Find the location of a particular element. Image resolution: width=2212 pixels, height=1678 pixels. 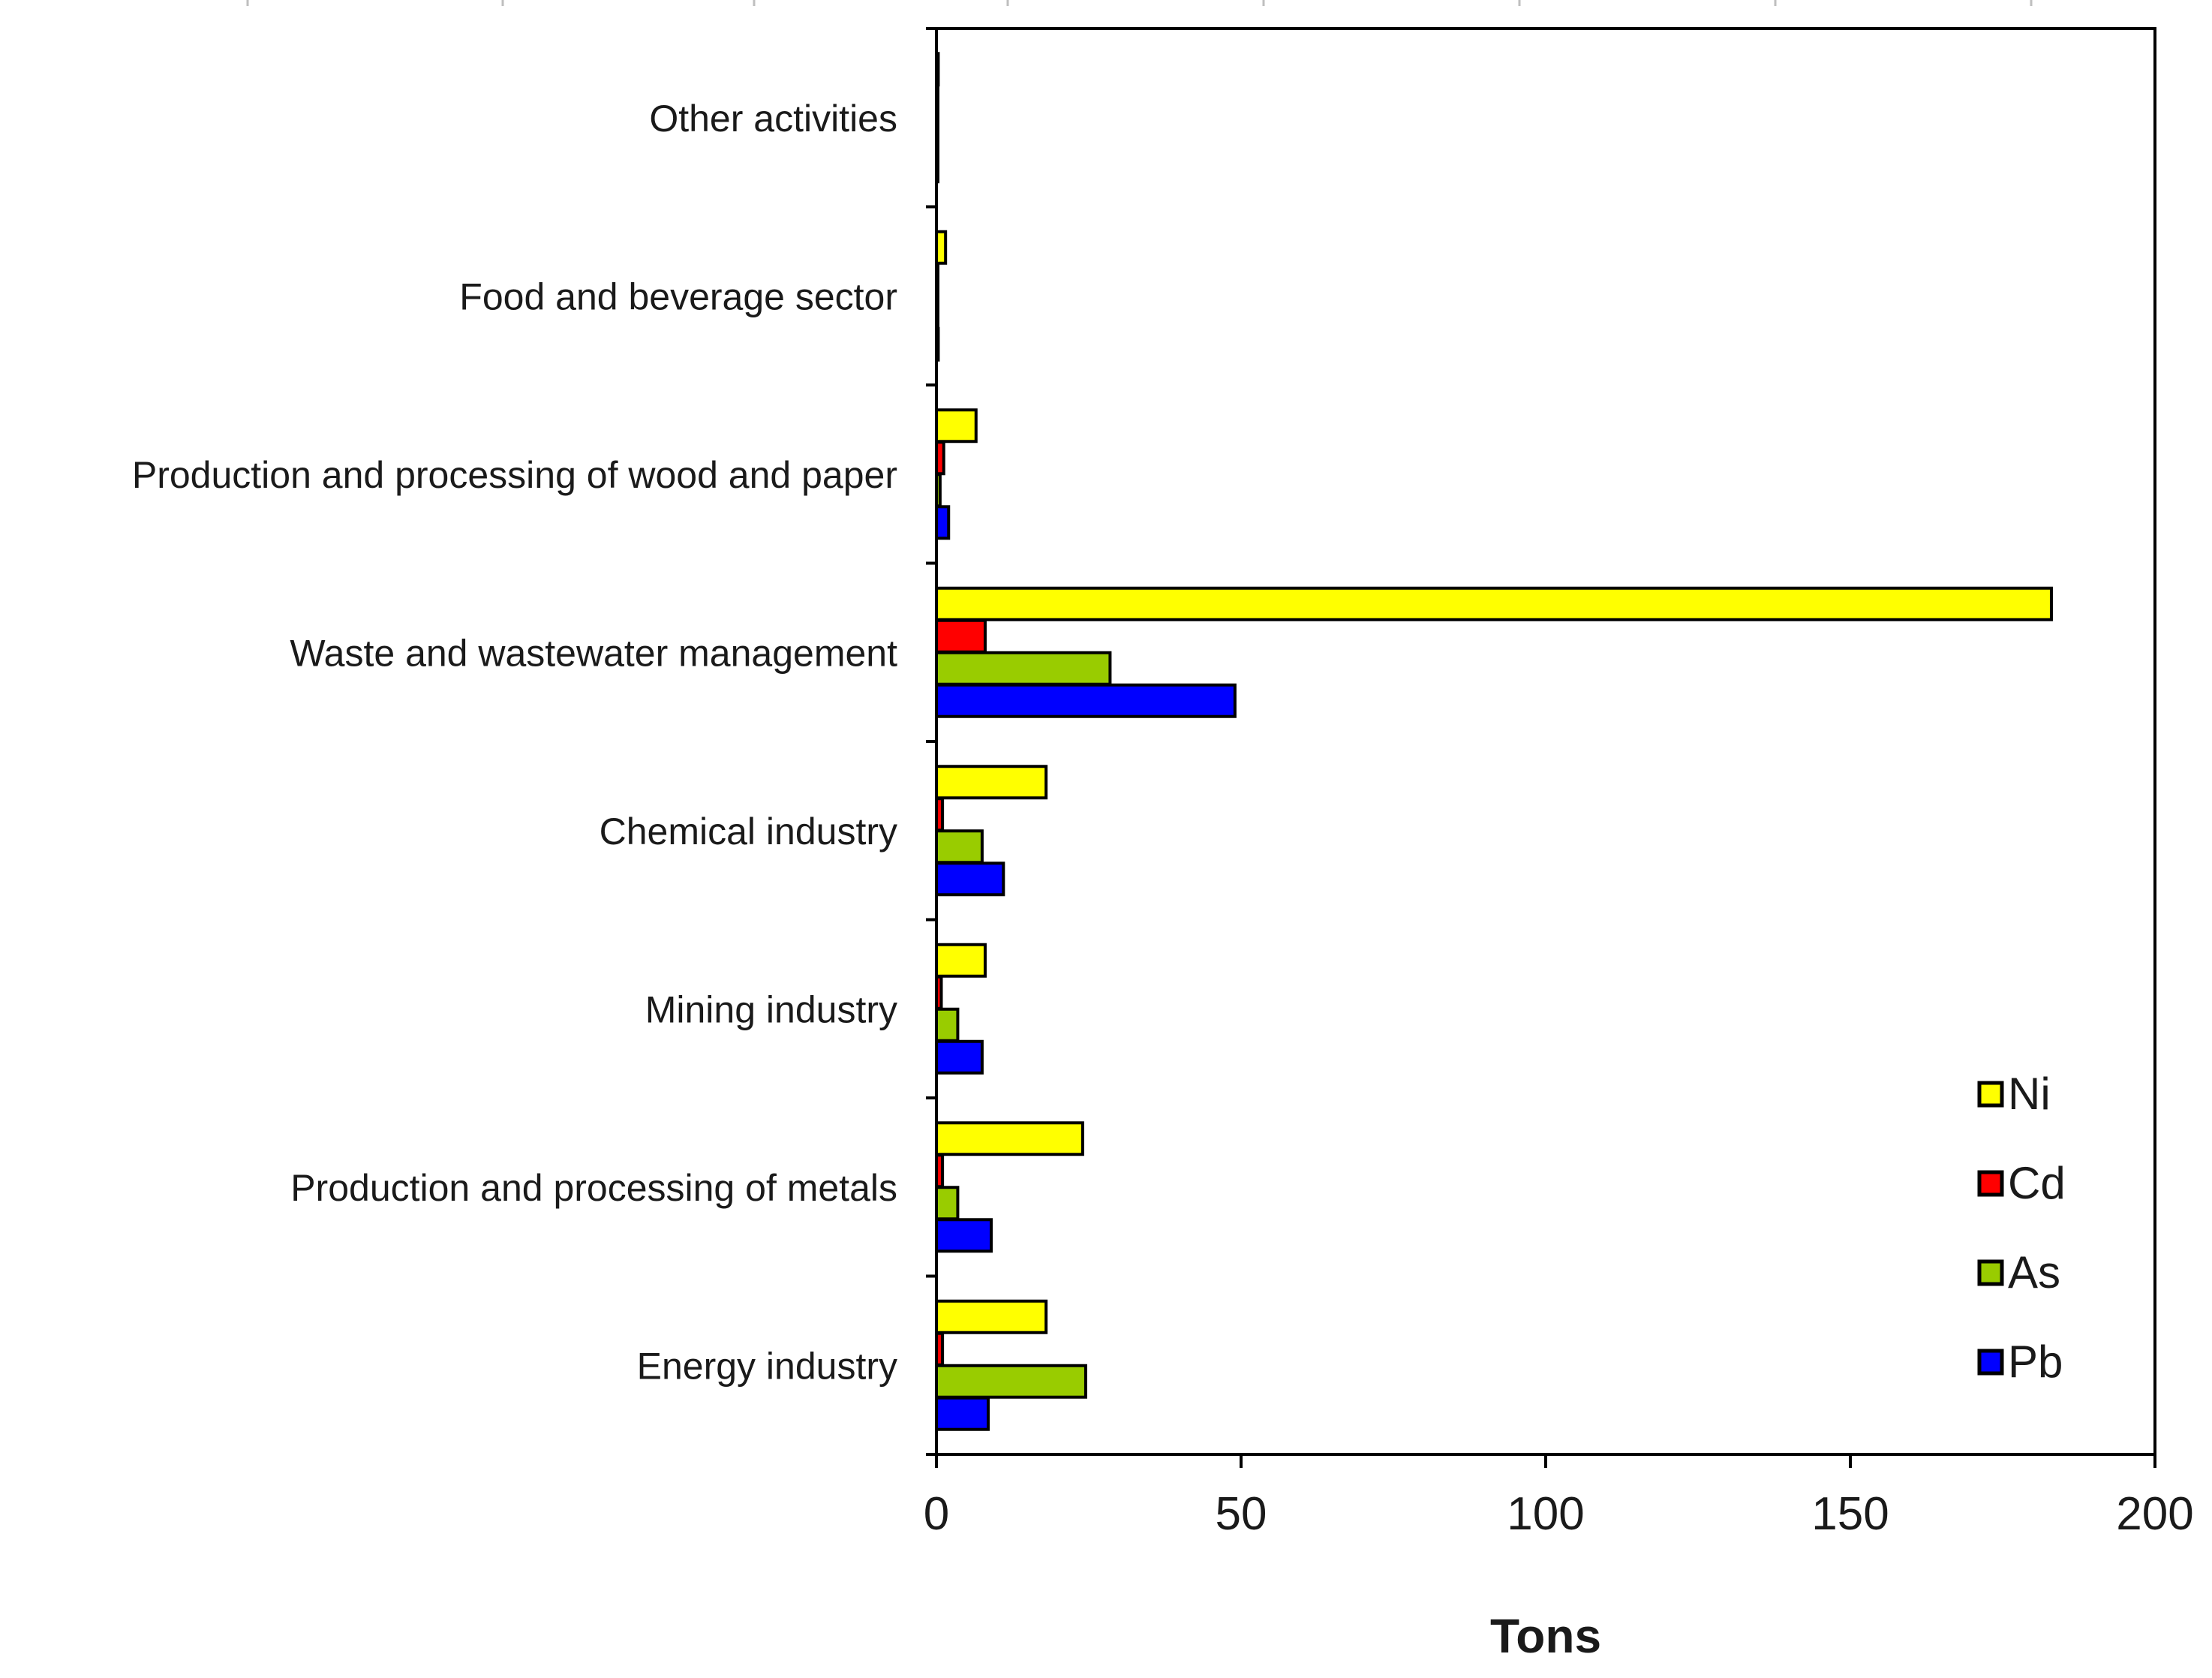

legend-label-cd: Cd is located at coordinates (2037, 1183).